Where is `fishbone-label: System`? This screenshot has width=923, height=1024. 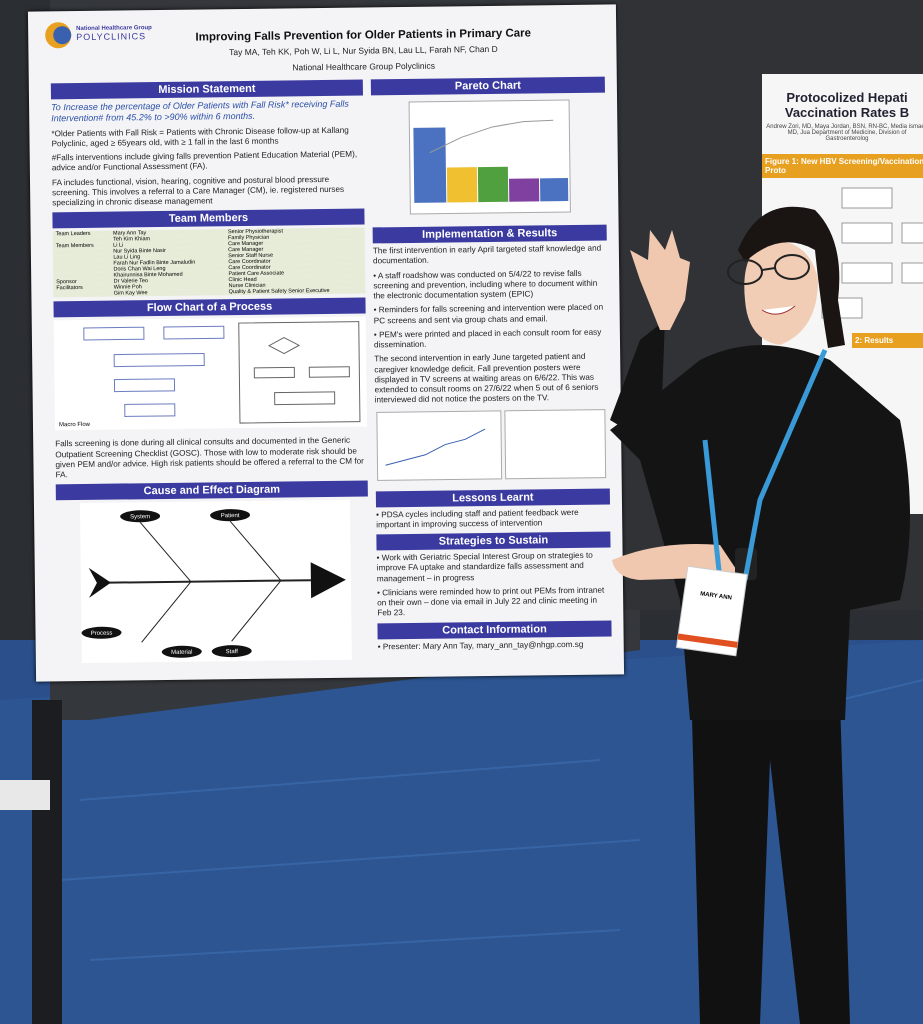
fishbone-label: System is located at coordinates (140, 517).